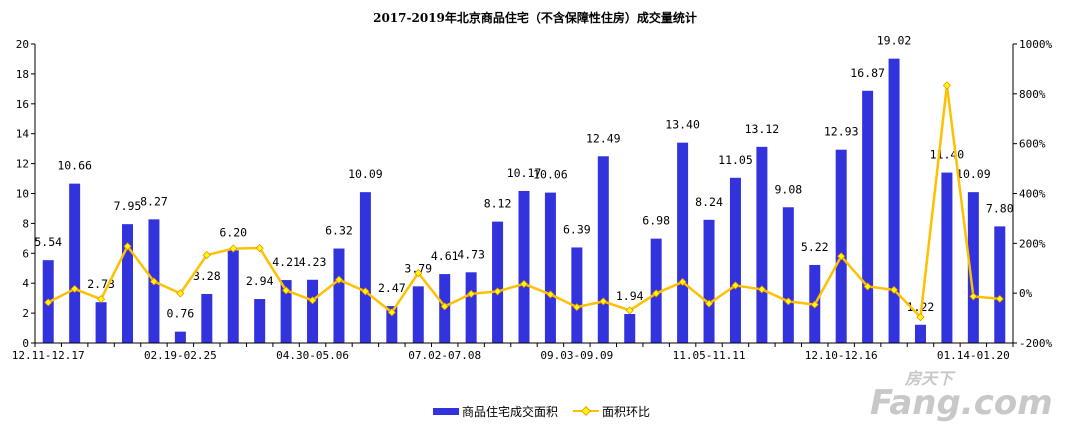  What do you see at coordinates (392, 288) in the screenshot?
I see `data-label: 2.47` at bounding box center [392, 288].